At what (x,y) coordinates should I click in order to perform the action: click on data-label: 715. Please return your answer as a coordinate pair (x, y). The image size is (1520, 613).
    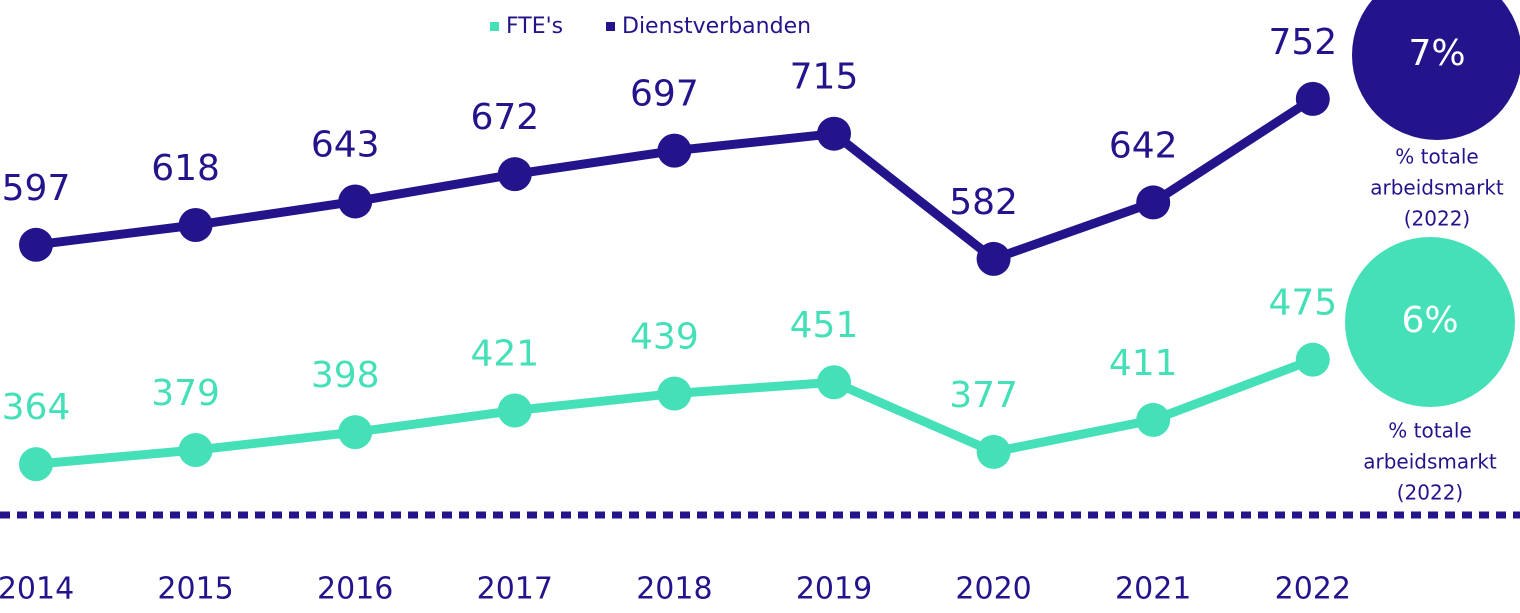
    Looking at the image, I should click on (824, 77).